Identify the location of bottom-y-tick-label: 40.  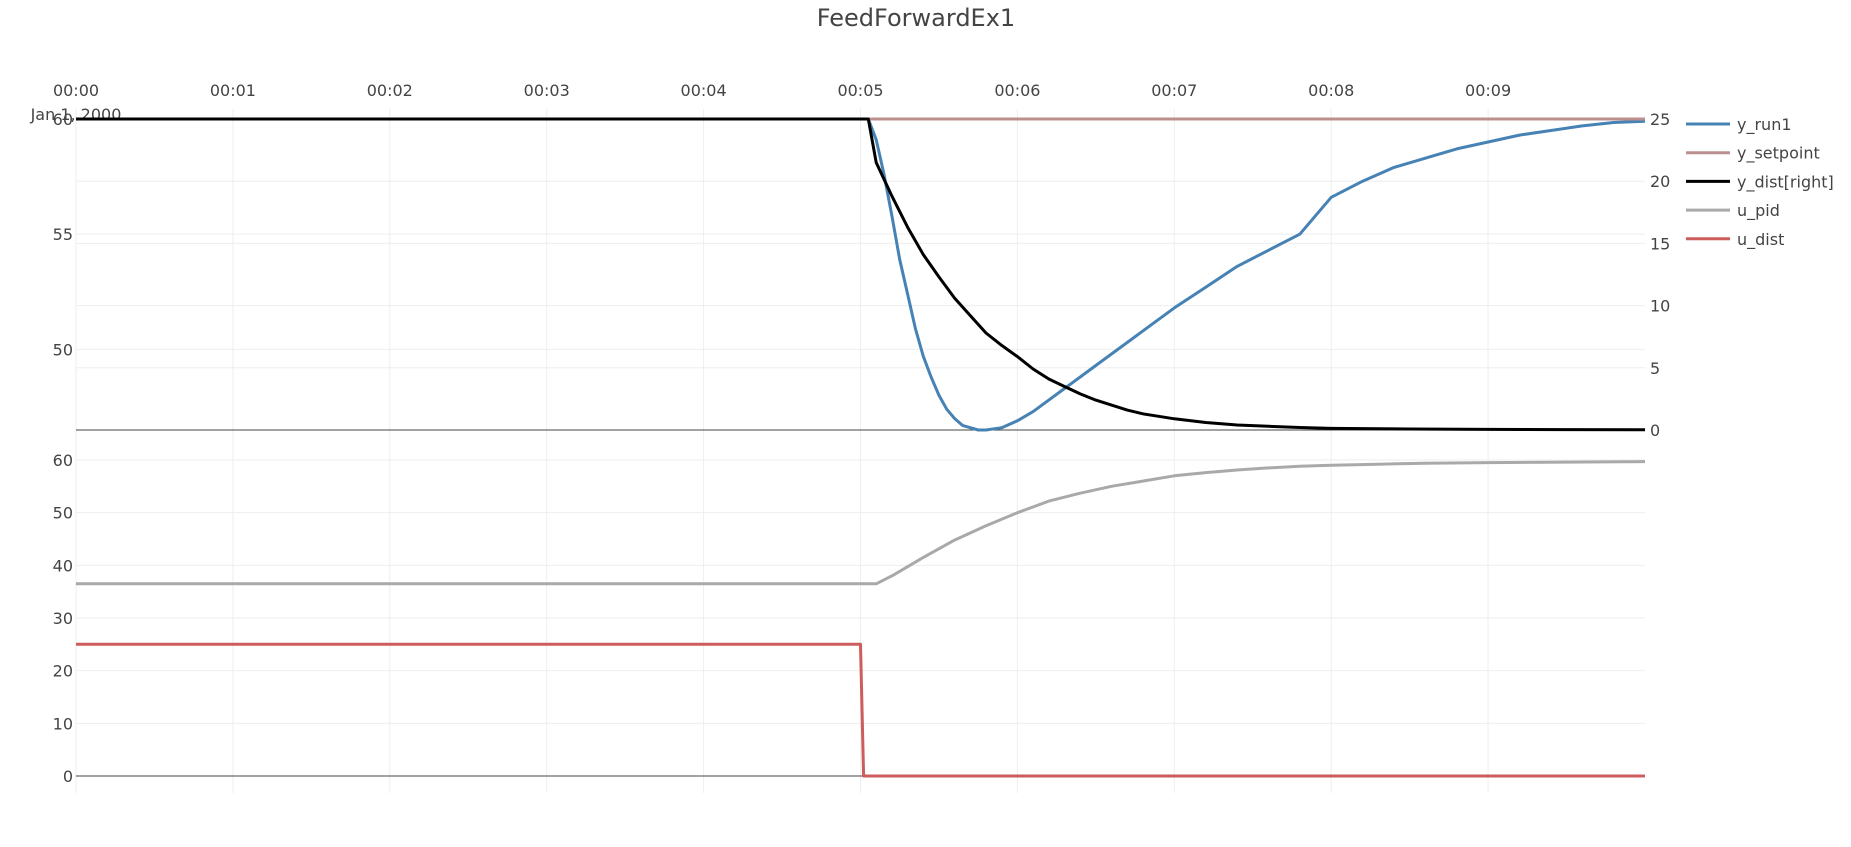
(63, 565).